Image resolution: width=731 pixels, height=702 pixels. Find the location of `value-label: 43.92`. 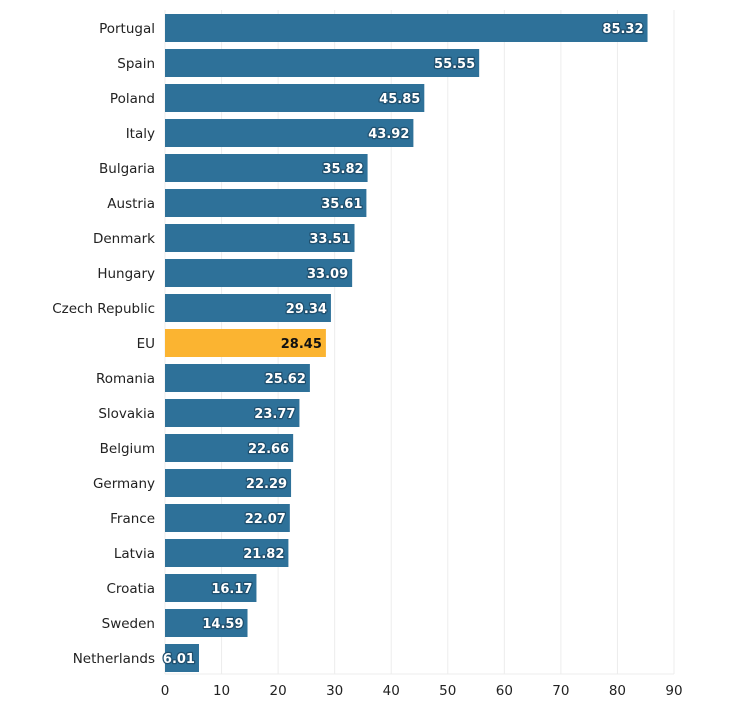

value-label: 43.92 is located at coordinates (388, 134).